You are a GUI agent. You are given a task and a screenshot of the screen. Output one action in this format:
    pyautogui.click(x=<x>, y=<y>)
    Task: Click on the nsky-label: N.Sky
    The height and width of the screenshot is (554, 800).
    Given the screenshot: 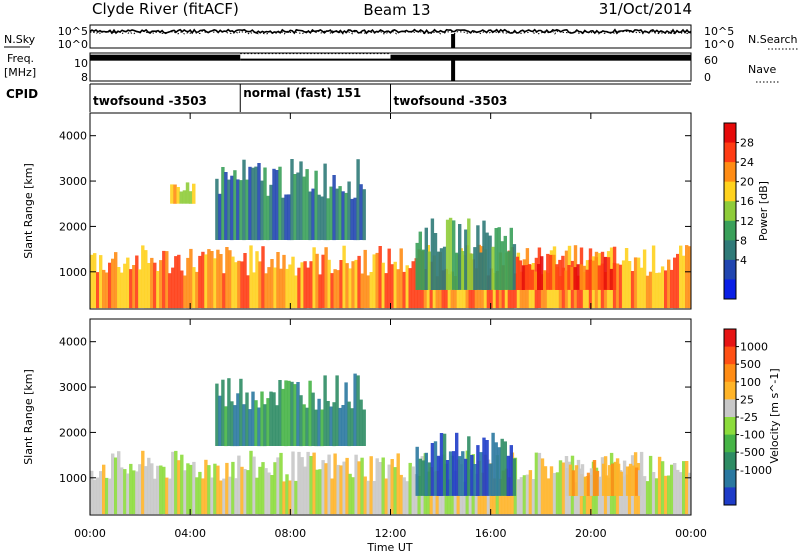 What is the action you would take?
    pyautogui.click(x=20, y=39)
    